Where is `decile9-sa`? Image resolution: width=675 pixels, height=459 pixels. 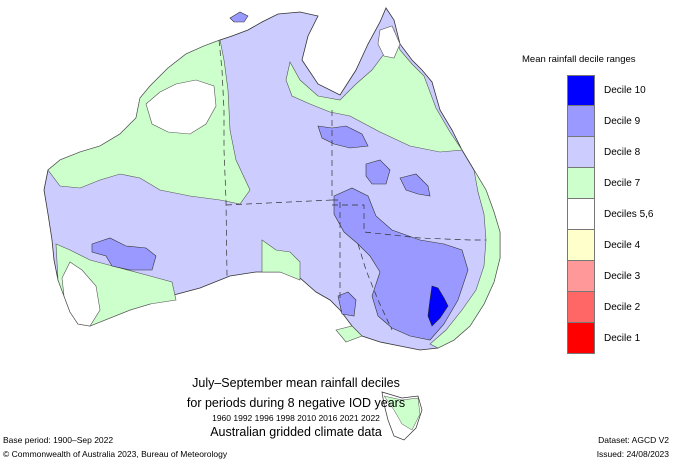 decile9-sa is located at coordinates (347, 304).